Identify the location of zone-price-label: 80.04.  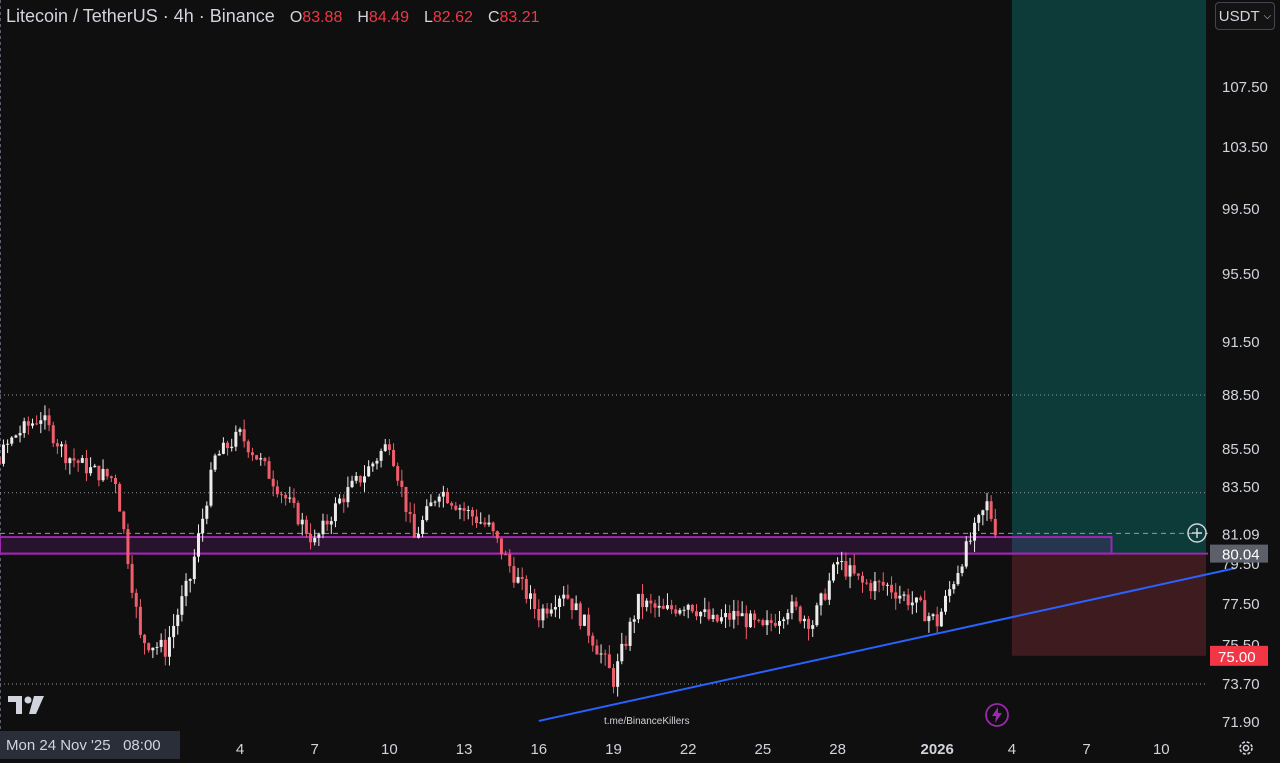
(1241, 555).